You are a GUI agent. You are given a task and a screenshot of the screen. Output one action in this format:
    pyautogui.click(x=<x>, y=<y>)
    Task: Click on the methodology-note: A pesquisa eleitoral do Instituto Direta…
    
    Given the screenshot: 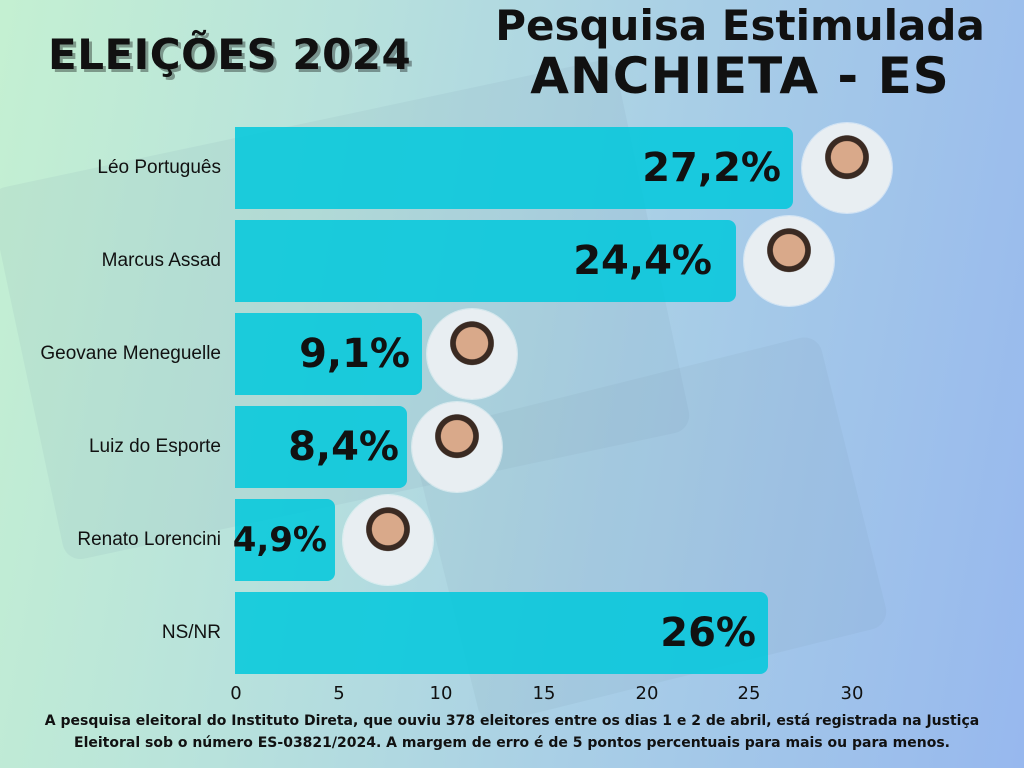 What is the action you would take?
    pyautogui.click(x=512, y=732)
    